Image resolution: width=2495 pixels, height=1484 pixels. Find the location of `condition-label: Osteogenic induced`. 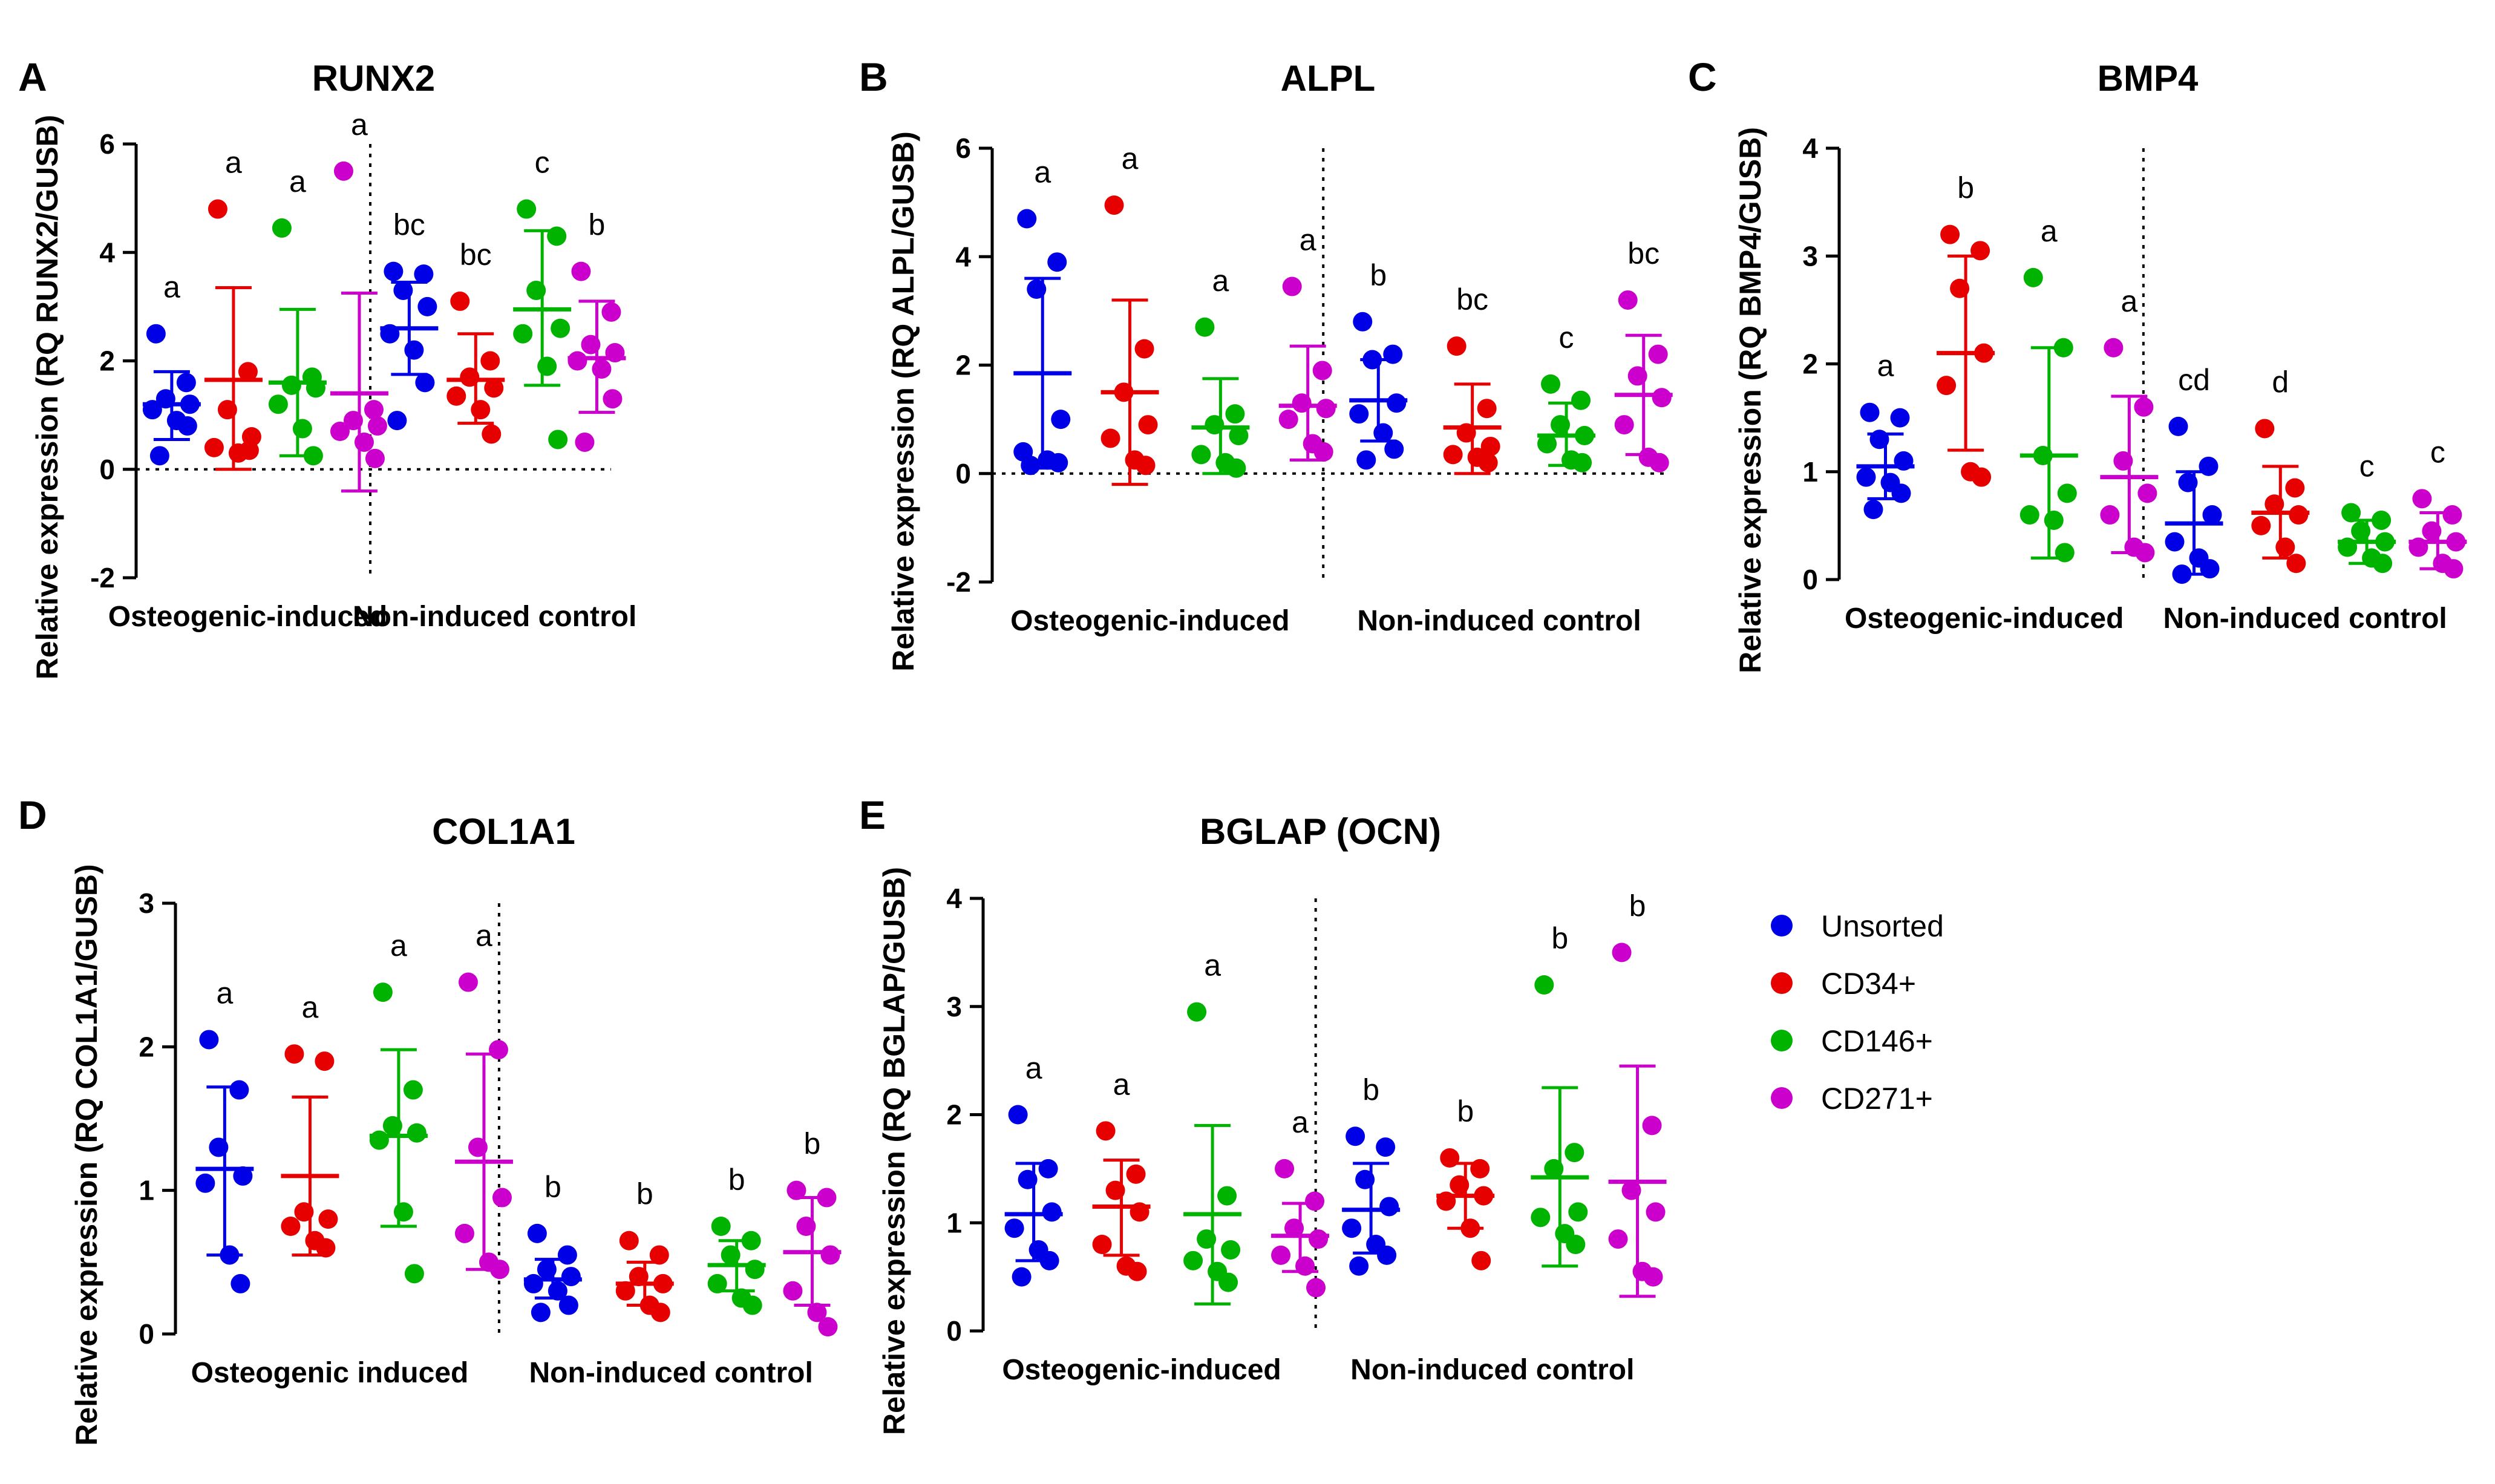

condition-label: Osteogenic induced is located at coordinates (330, 1373).